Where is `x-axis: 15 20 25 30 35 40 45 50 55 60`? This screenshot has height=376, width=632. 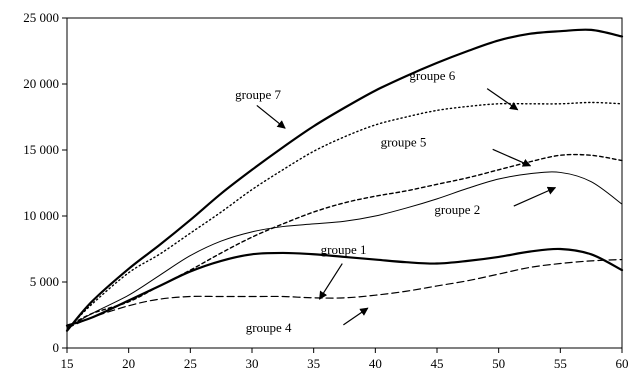 x-axis: 15 20 25 30 35 40 45 50 55 60 is located at coordinates (345, 359).